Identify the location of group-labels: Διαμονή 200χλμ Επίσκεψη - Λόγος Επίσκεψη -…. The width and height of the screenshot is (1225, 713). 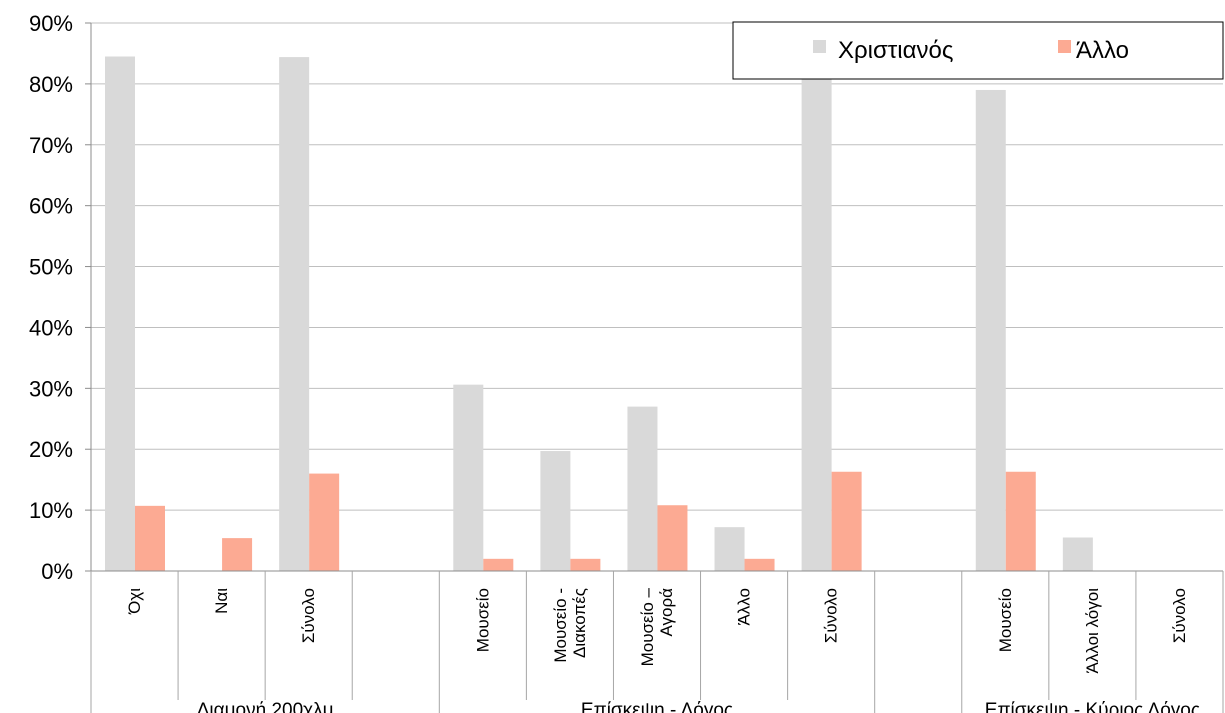
(698, 706).